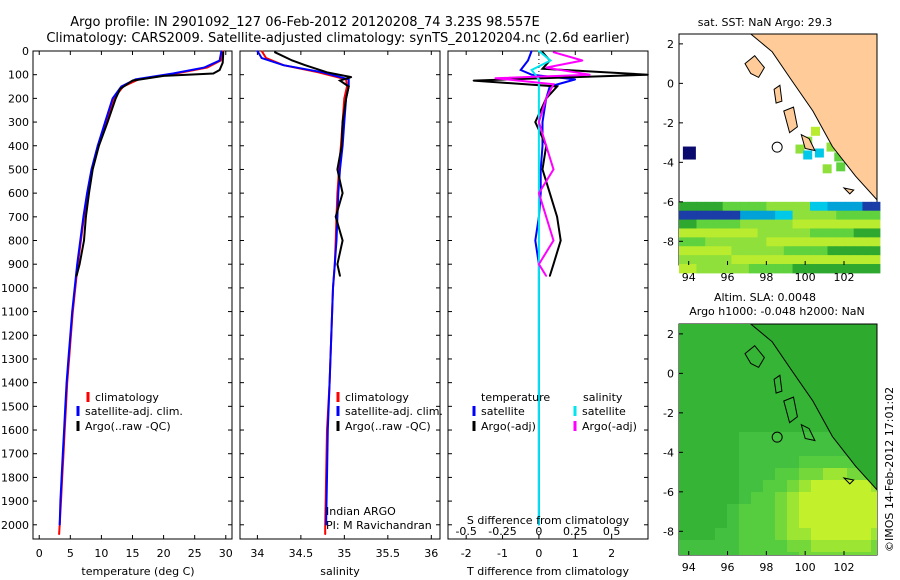 Image resolution: width=900 pixels, height=580 pixels. What do you see at coordinates (340, 571) in the screenshot?
I see `salinity-xlabel: salinity` at bounding box center [340, 571].